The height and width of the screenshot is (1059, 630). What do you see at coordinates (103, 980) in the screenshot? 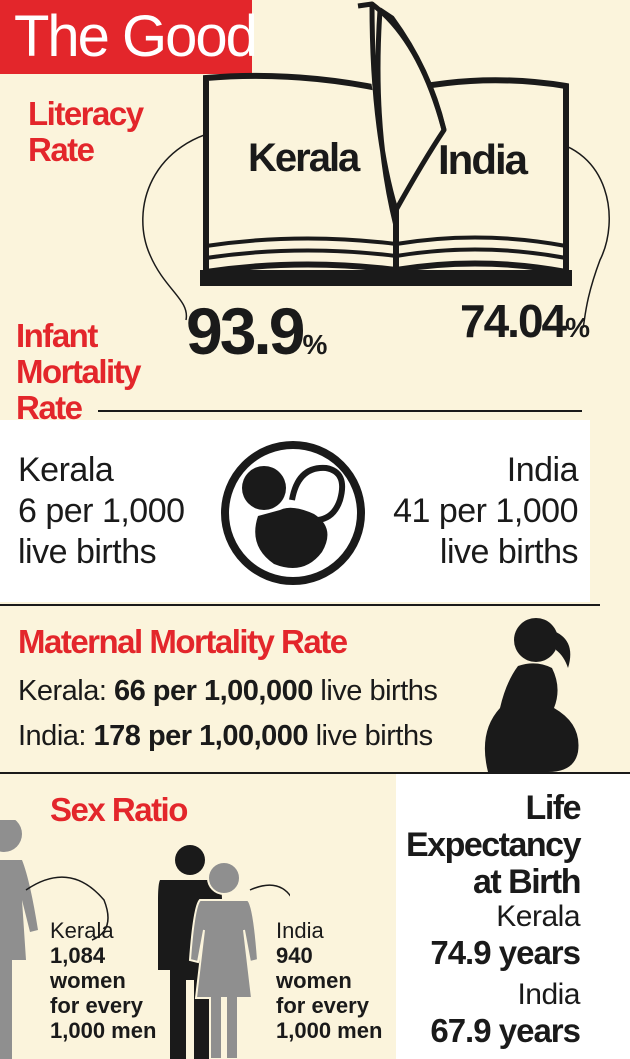
I see `sex-ratio-kerala-stat: Kerala 1,084 women for every 1,000 men` at bounding box center [103, 980].